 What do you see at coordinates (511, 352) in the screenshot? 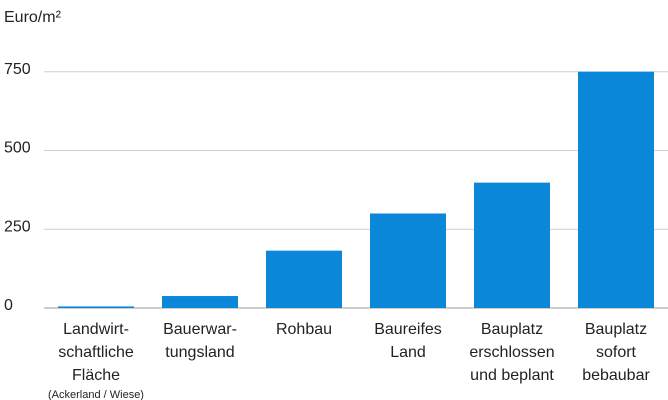
I see `x-tick-label: erschlossen` at bounding box center [511, 352].